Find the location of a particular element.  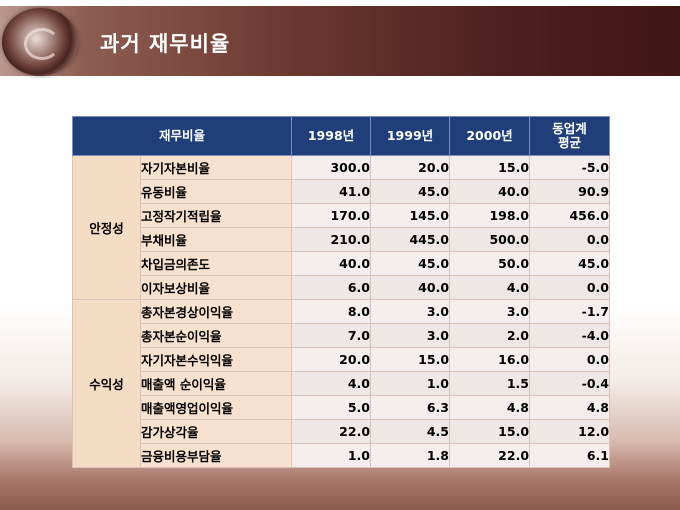

emblem-icon is located at coordinates (40, 42).